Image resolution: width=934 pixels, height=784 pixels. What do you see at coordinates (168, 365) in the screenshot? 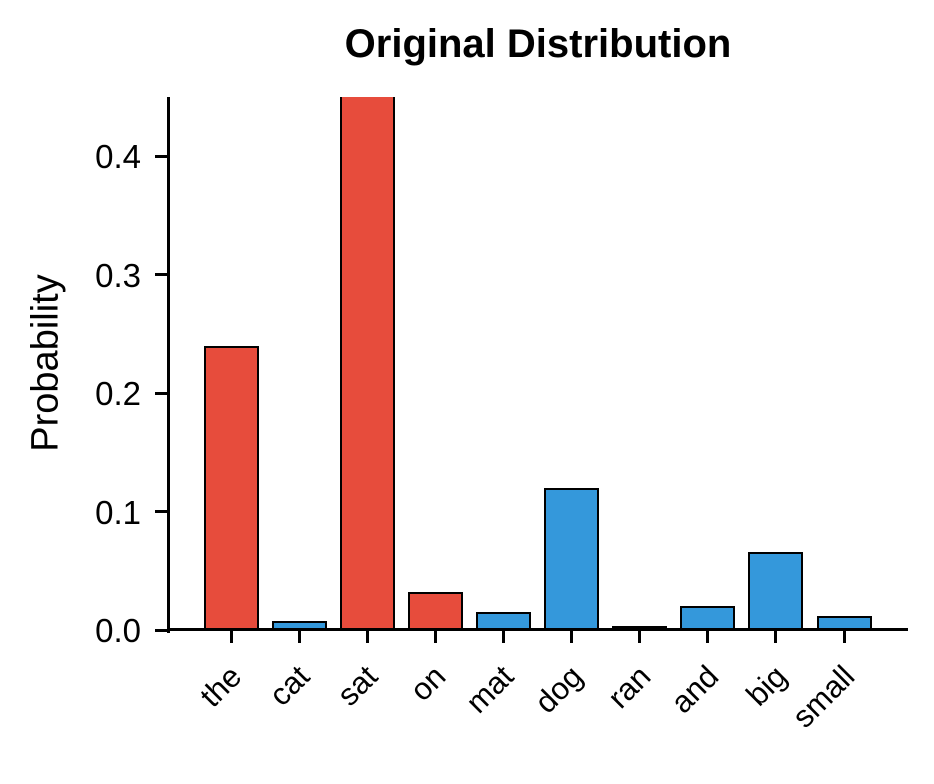
I see `y-axis-line` at bounding box center [168, 365].